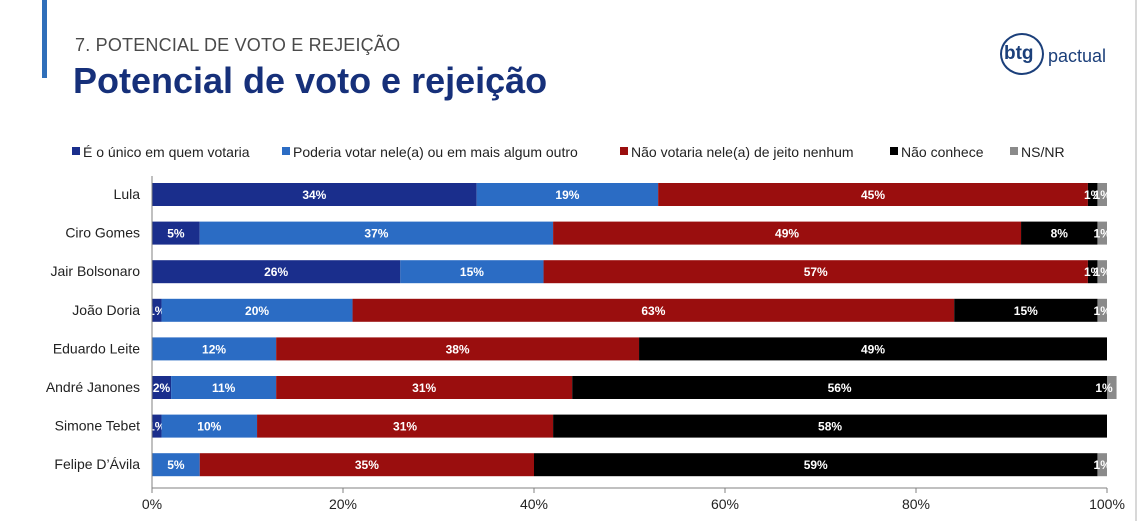  I want to click on category-label: Simone Tebet, so click(97, 426).